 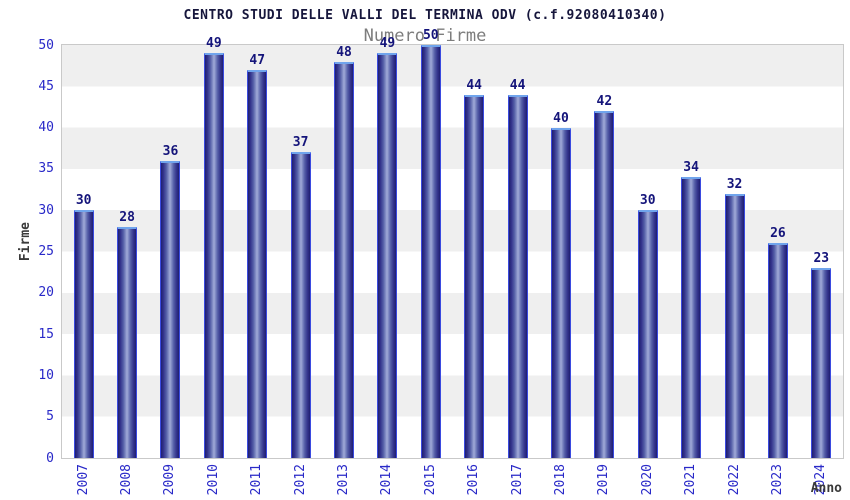 I want to click on bar-2018, so click(x=560, y=293).